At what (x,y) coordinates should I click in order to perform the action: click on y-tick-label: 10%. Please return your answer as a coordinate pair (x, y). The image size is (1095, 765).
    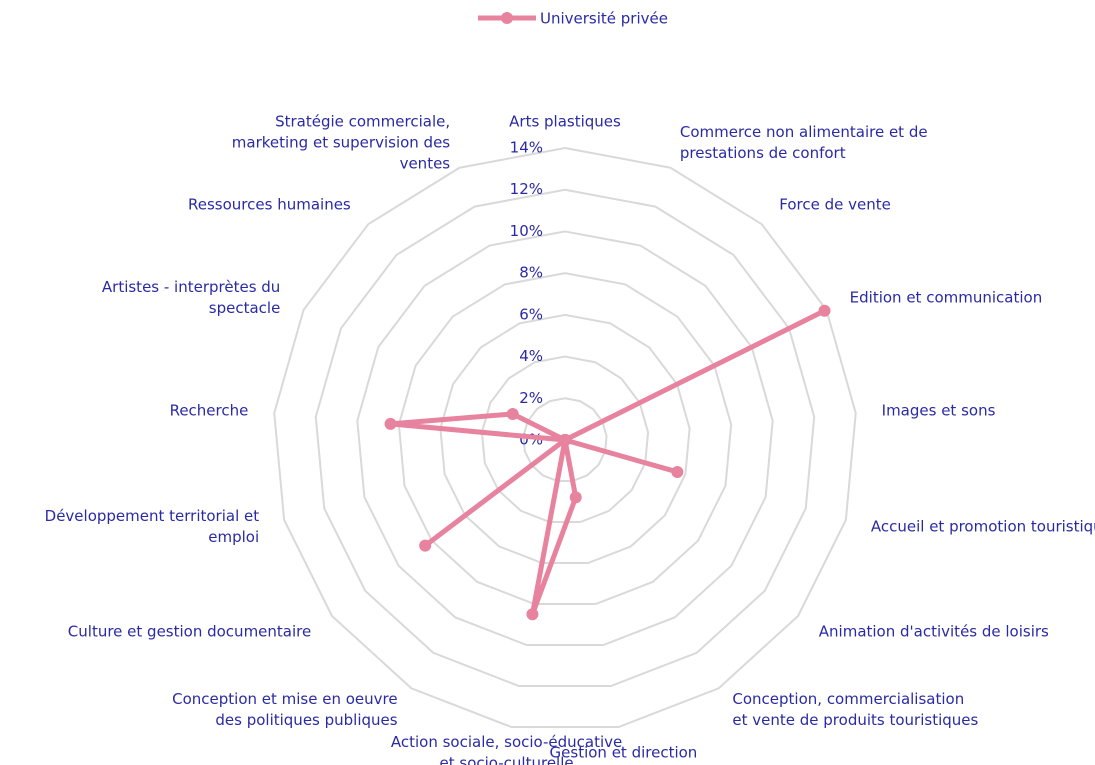
    Looking at the image, I should click on (526, 231).